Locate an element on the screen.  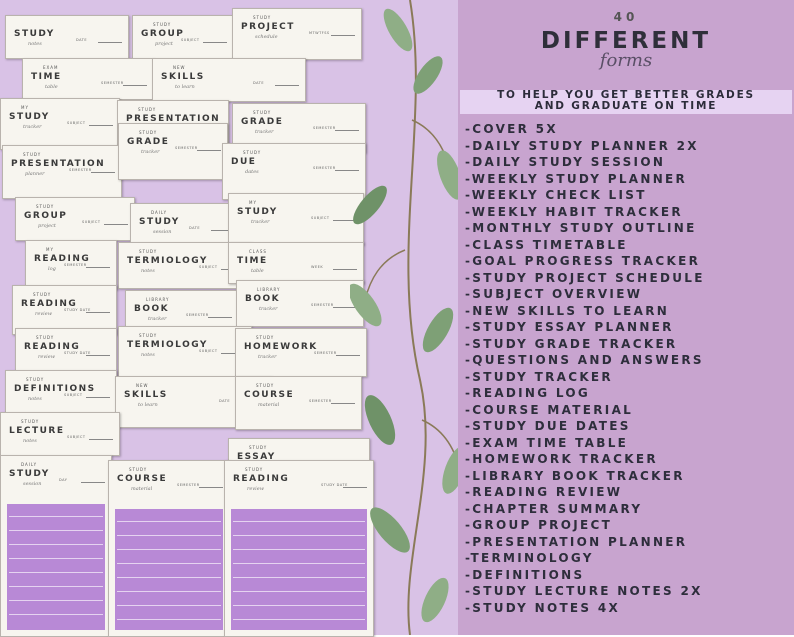
list-item: -STUDY LECTURE NOTES 2X is located at coordinates (584, 591).